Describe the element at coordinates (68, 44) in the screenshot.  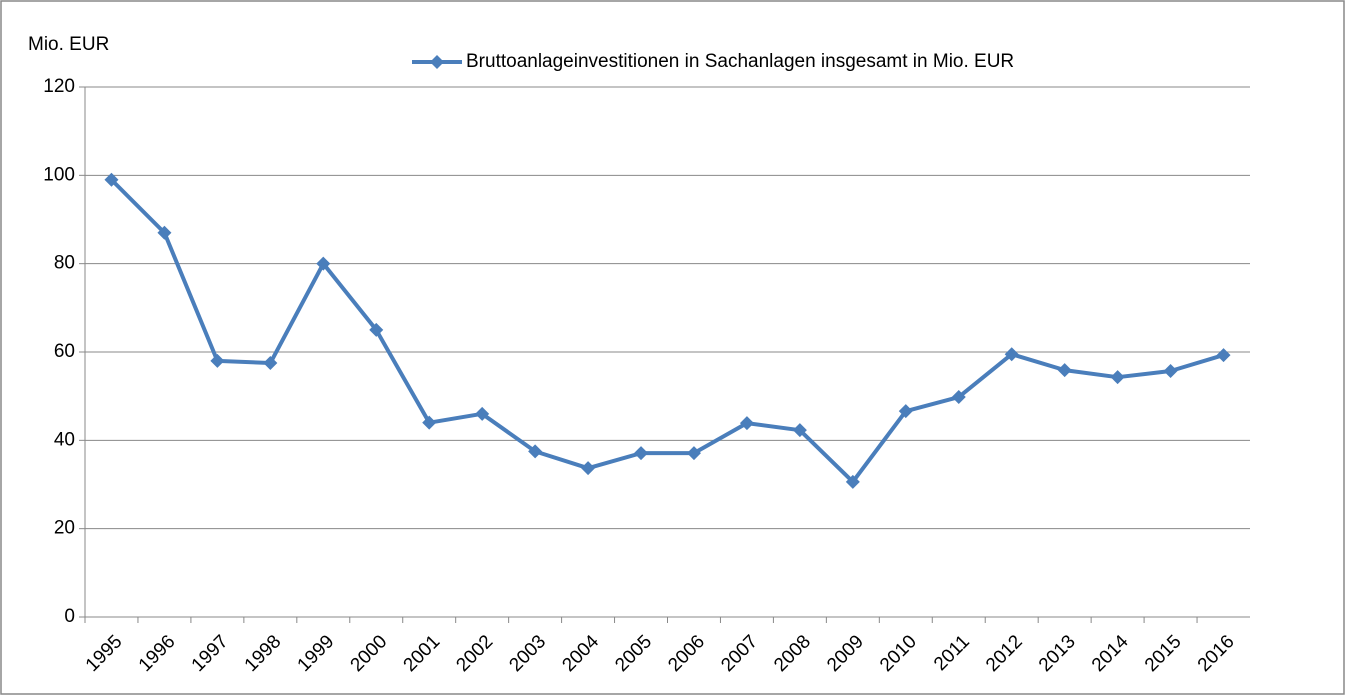
I see `y-axis-title: Mio. EUR` at that location.